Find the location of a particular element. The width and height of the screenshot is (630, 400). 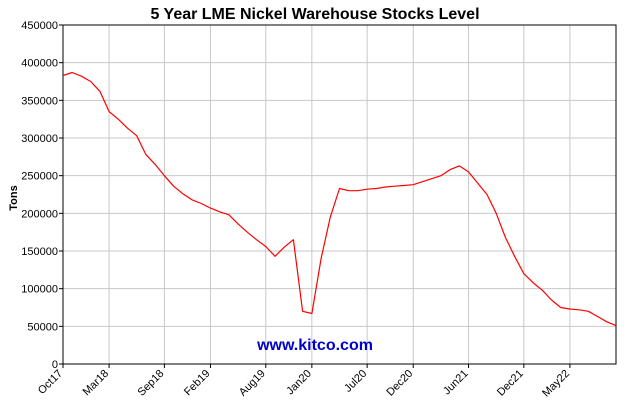

x-tick-label: Sep18 is located at coordinates (151, 383).